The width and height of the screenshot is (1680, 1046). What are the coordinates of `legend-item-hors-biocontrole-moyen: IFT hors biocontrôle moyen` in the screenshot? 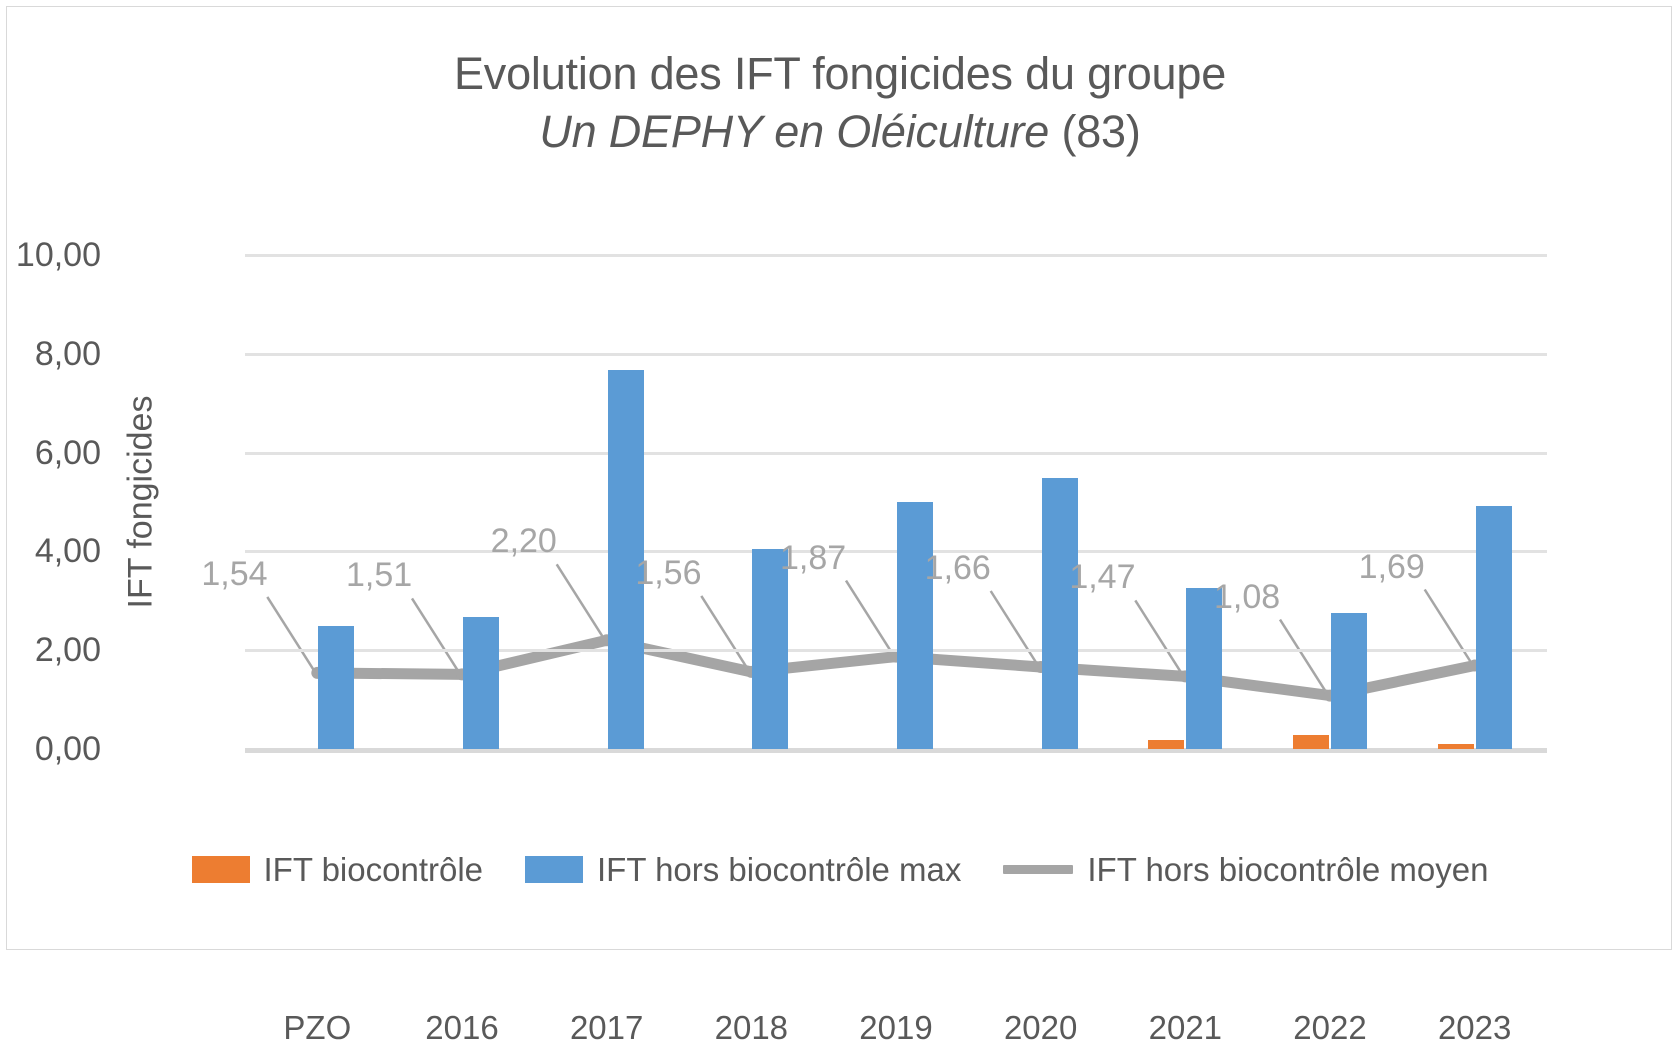 It's located at (1245, 869).